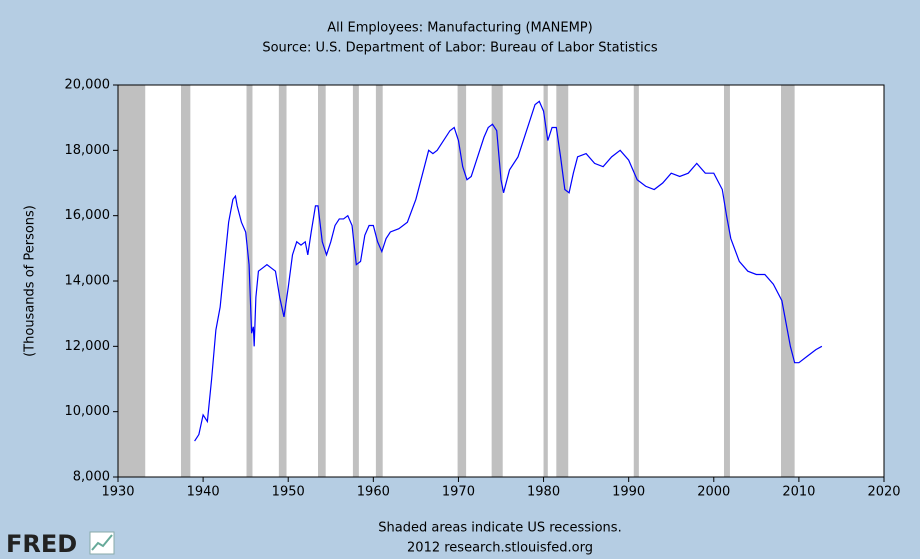 The image size is (920, 559). Describe the element at coordinates (41, 544) in the screenshot. I see `logo: FRED` at that location.